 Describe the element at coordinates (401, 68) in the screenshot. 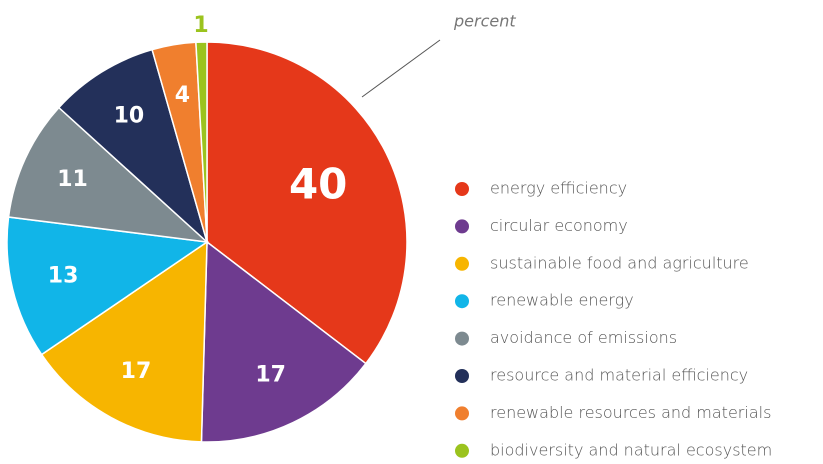

I see `annotation-line` at that location.